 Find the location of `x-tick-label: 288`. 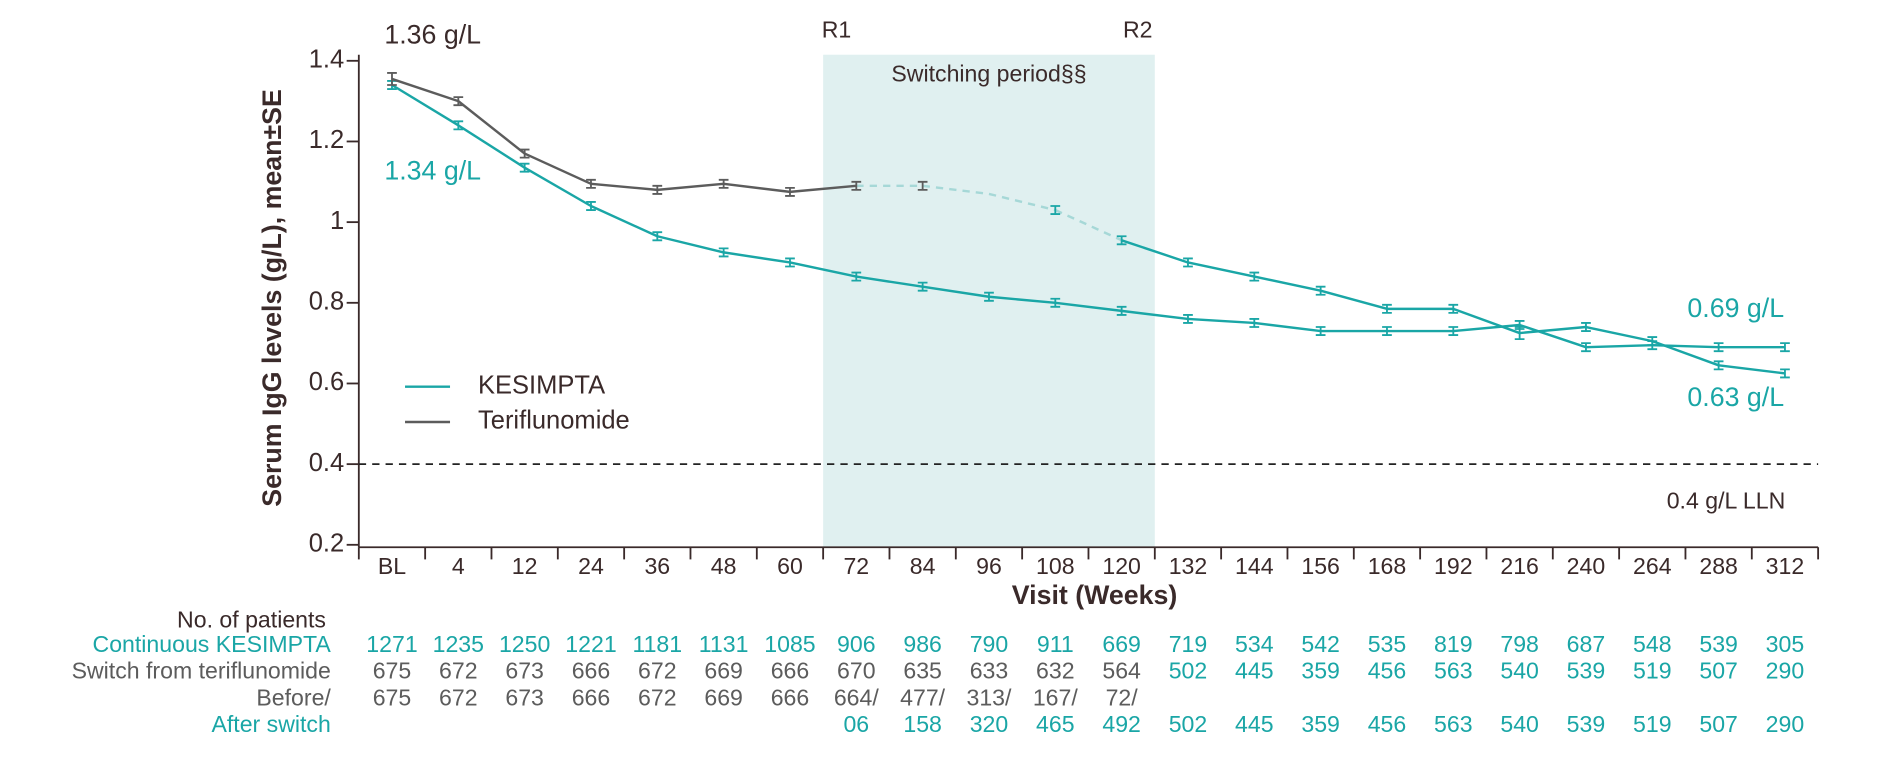

x-tick-label: 288 is located at coordinates (1718, 566).